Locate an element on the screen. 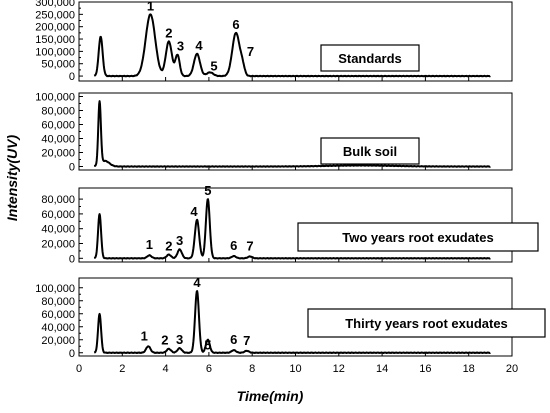 Image resolution: width=550 pixels, height=413 pixels. panel-title: Standards is located at coordinates (370, 58).